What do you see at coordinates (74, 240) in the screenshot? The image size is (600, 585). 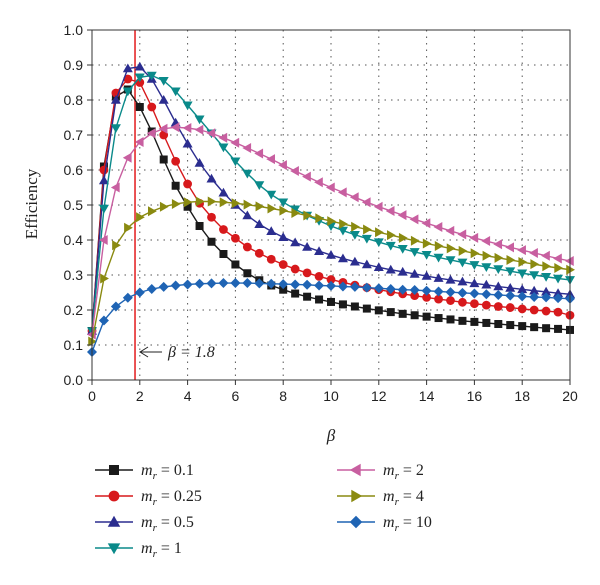 I see `y-tick-label: 0.4` at bounding box center [74, 240].